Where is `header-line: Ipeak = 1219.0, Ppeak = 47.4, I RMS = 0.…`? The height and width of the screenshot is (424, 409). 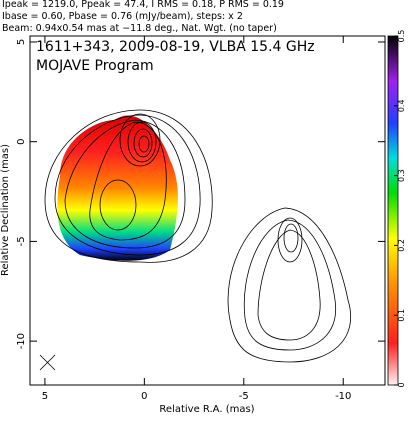
header-line: Ipeak = 1219.0, Ppeak = 47.4, I RMS = 0.… is located at coordinates (143, 5).